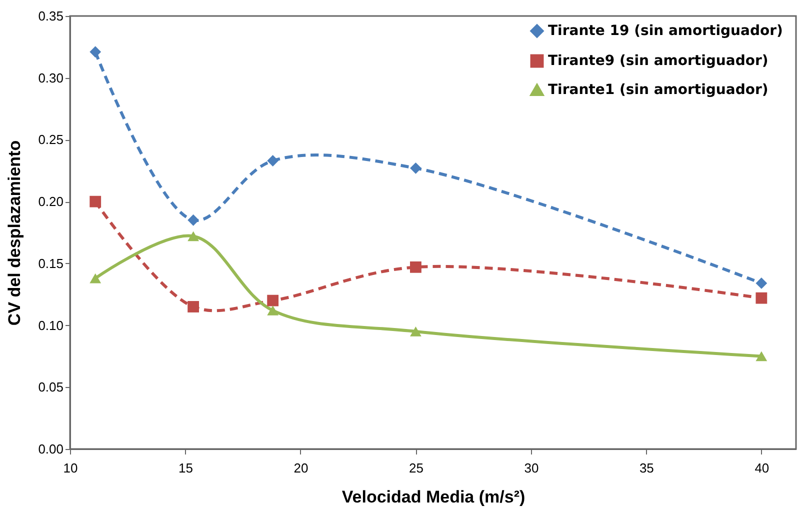 The width and height of the screenshot is (808, 514). I want to click on y-tick-label: 0.35, so click(51, 16).